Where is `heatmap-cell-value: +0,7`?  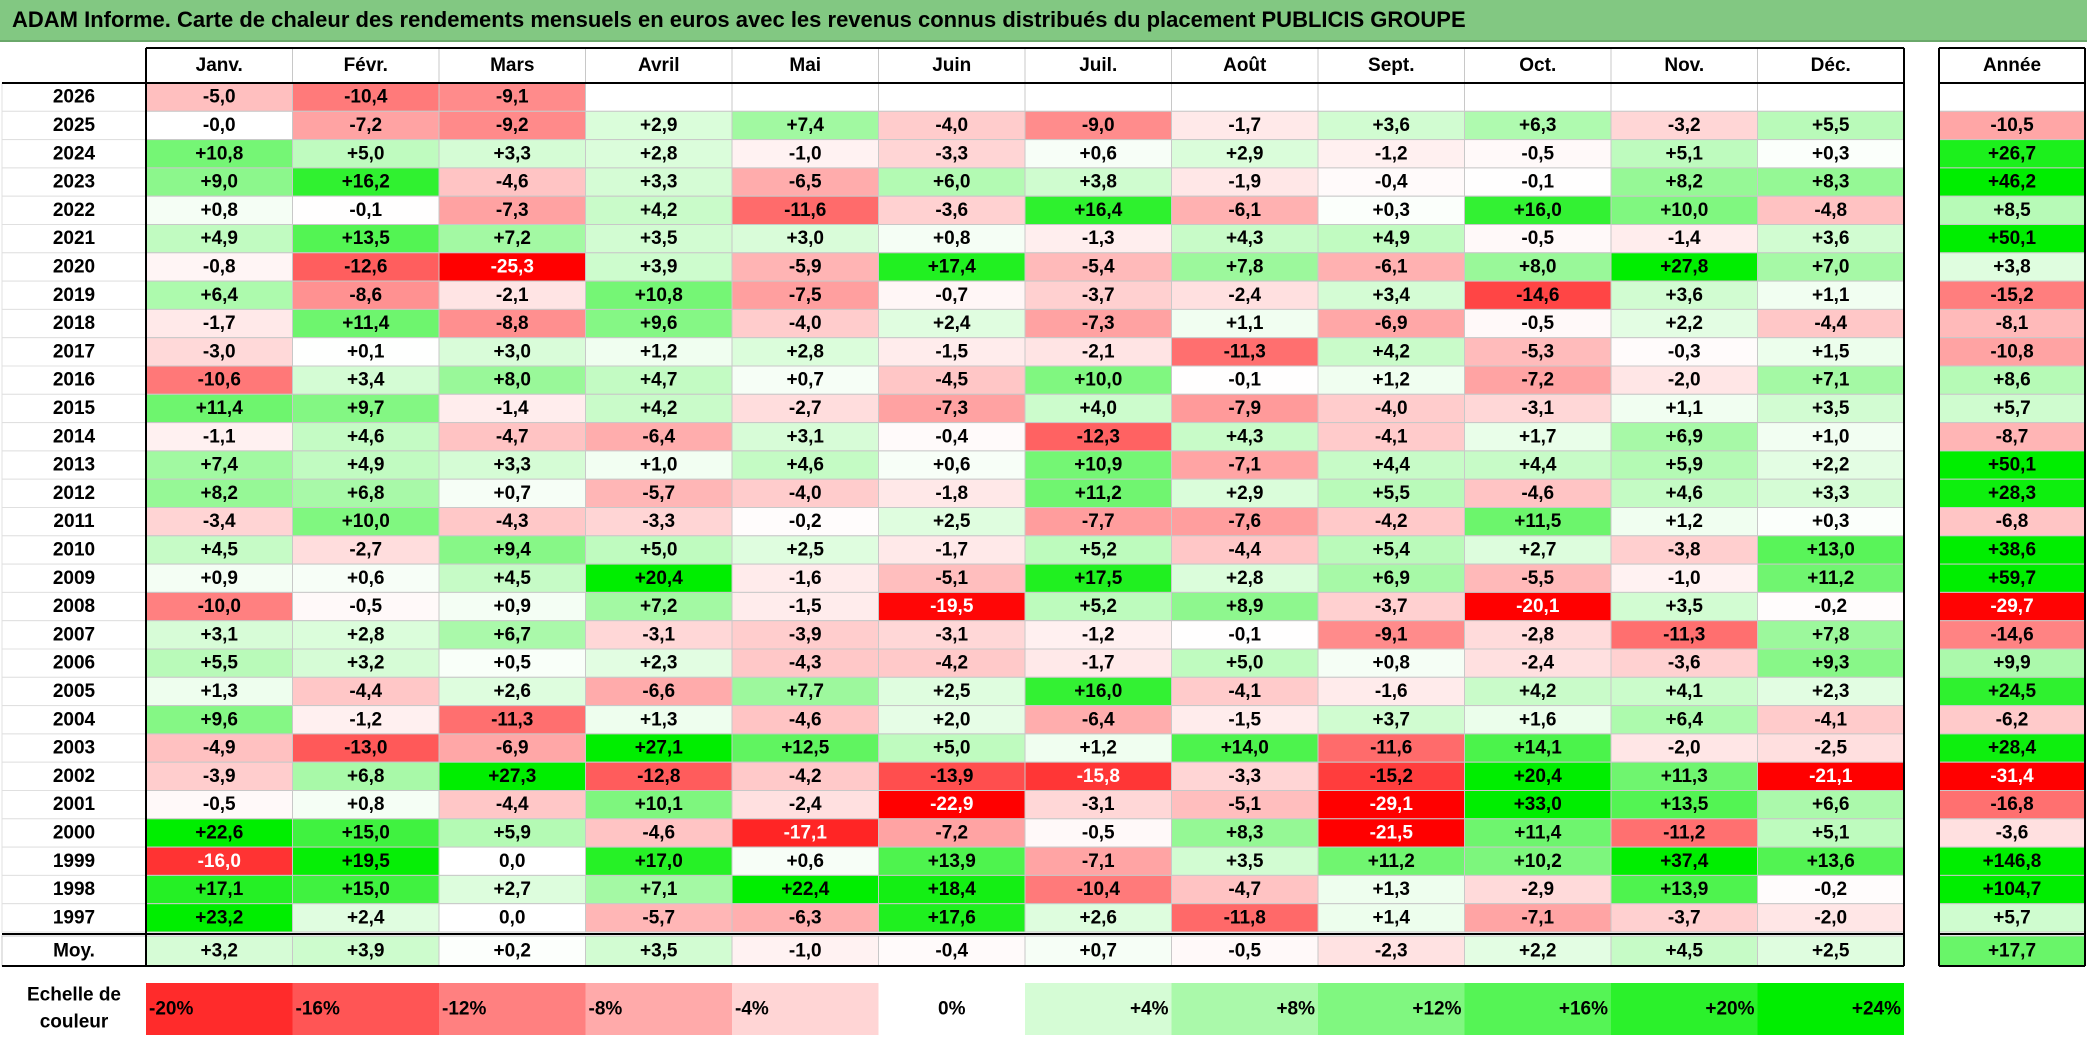 heatmap-cell-value: +0,7 is located at coordinates (805, 380).